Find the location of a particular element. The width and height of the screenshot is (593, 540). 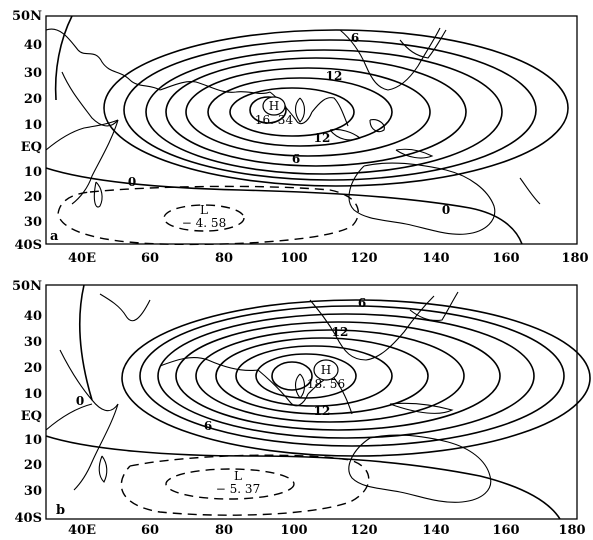

panel-a-high-center: H 16. 34 is located at coordinates (274, 111).